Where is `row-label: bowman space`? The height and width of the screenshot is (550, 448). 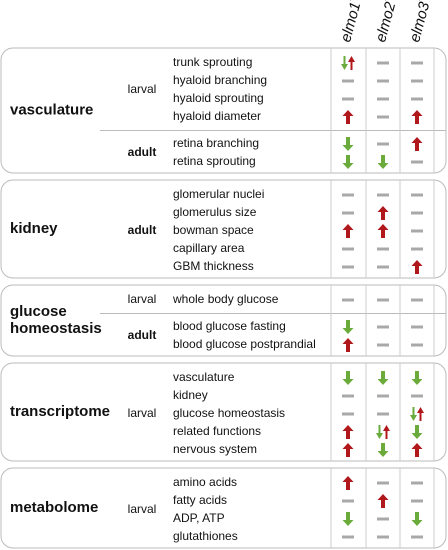
row-label: bowman space is located at coordinates (213, 230).